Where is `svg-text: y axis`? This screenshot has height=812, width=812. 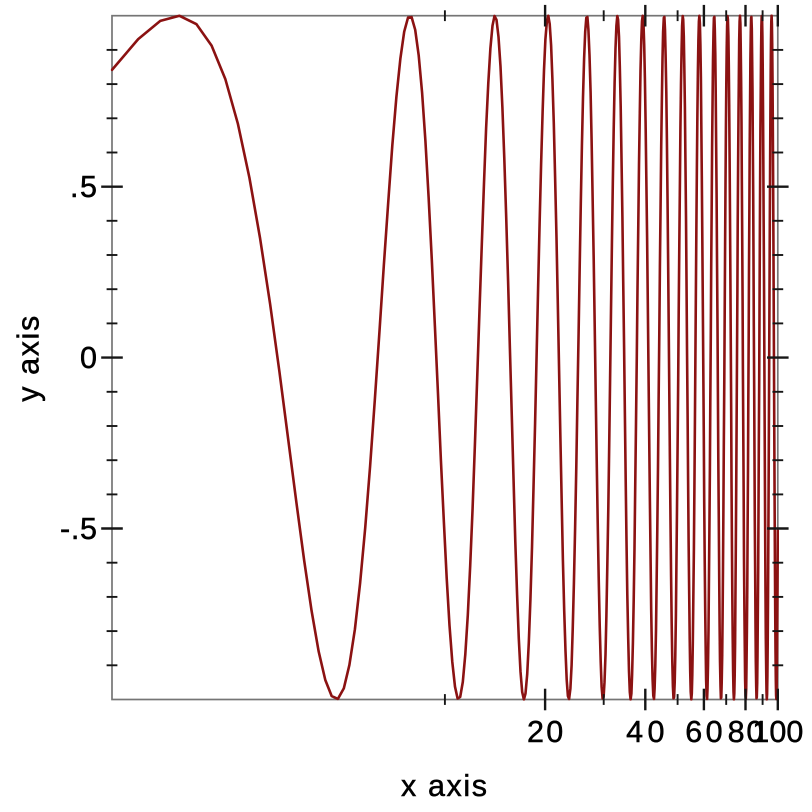 svg-text: y axis is located at coordinates (29, 359).